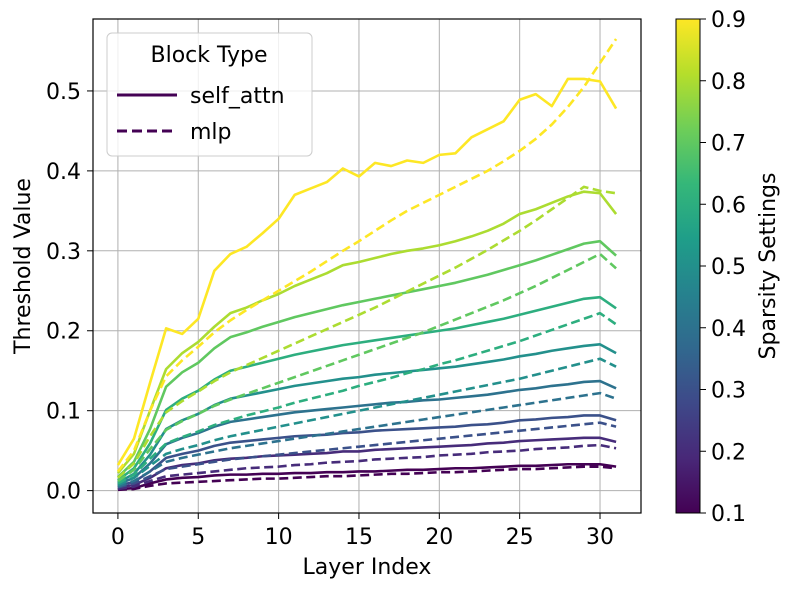 The width and height of the screenshot is (793, 590). What do you see at coordinates (279, 537) in the screenshot?
I see `x-tick-label: 10` at bounding box center [279, 537].